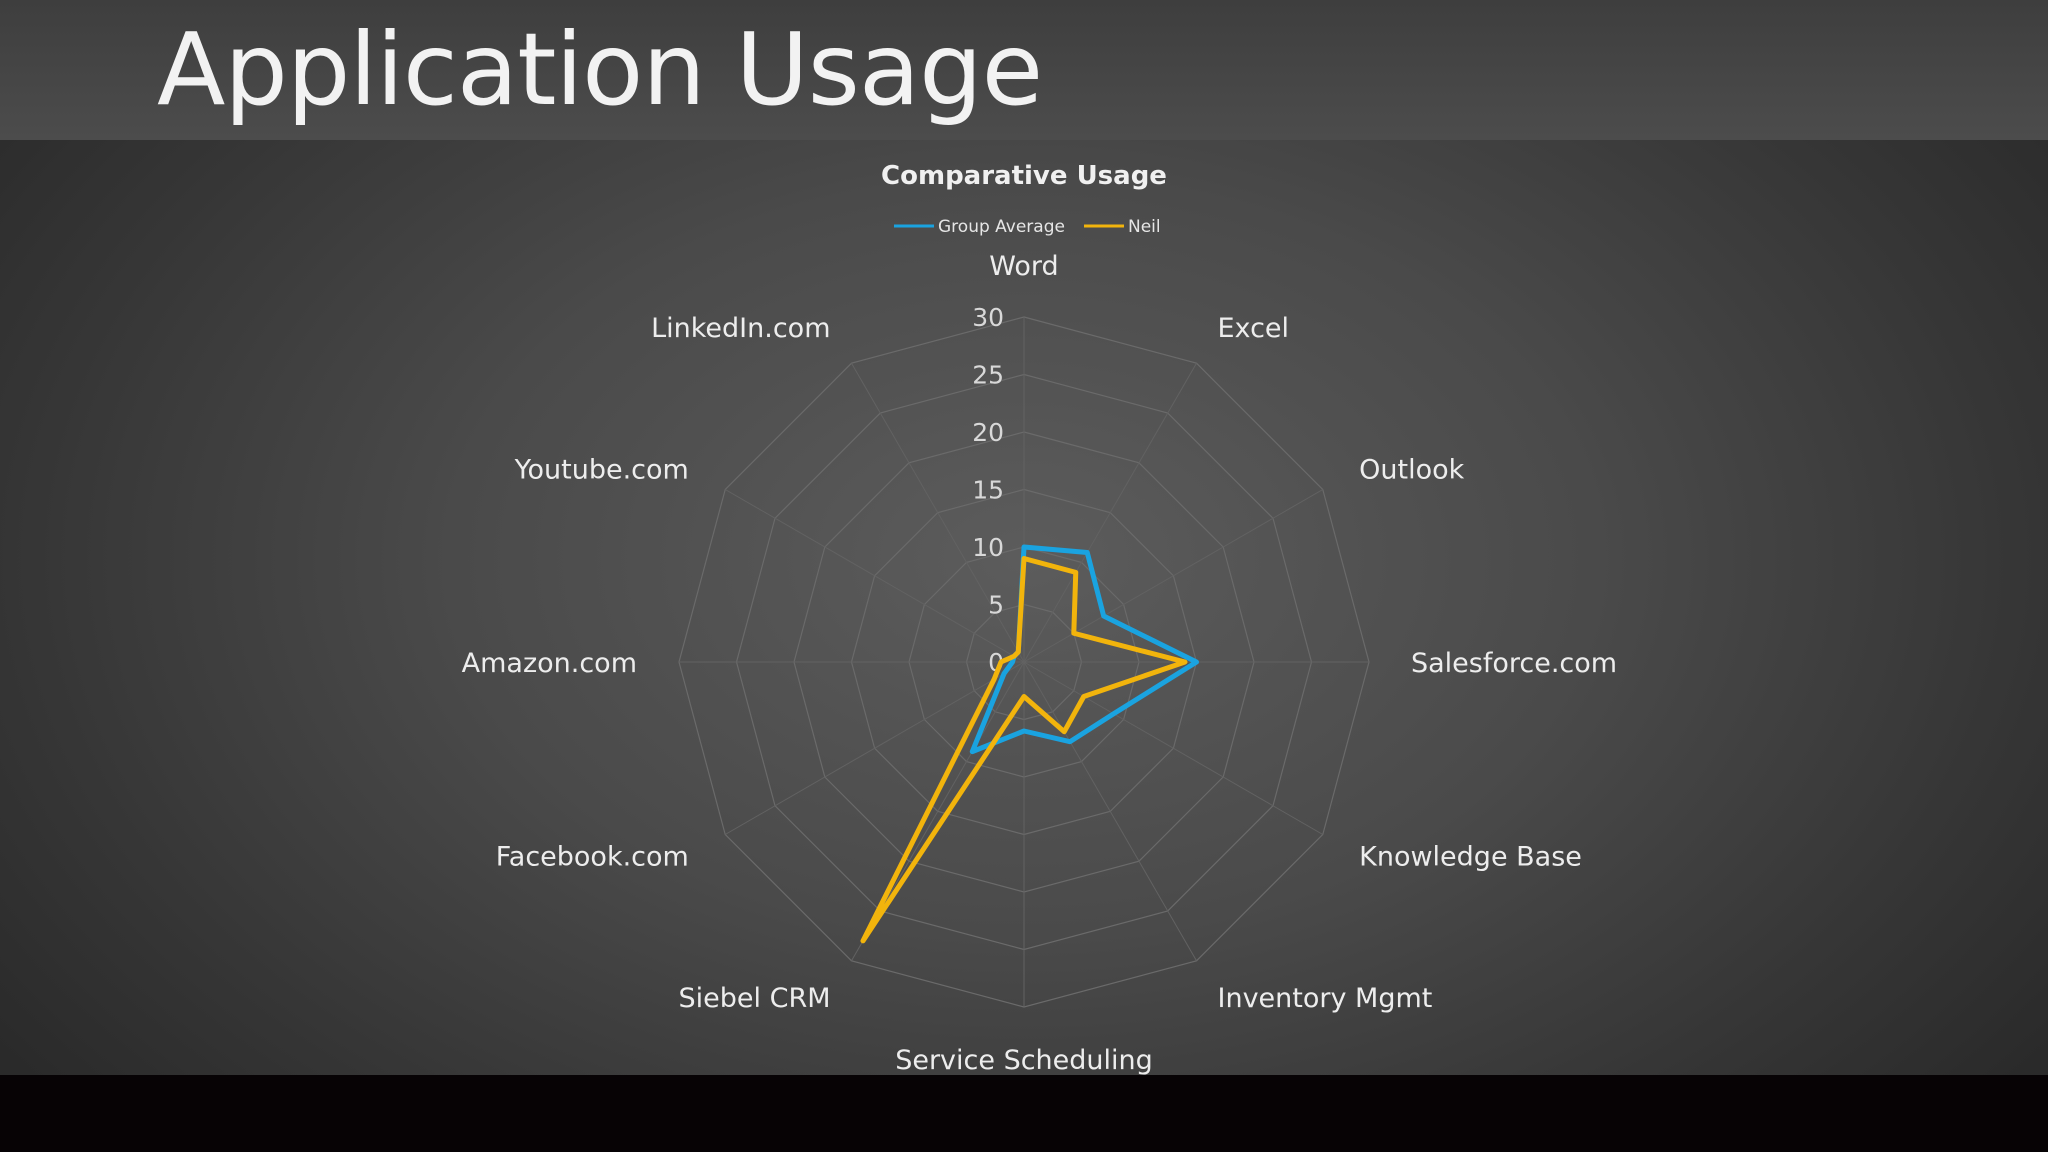 This screenshot has height=1152, width=2048. What do you see at coordinates (755, 998) in the screenshot?
I see `category-label: Siebel CRM` at bounding box center [755, 998].